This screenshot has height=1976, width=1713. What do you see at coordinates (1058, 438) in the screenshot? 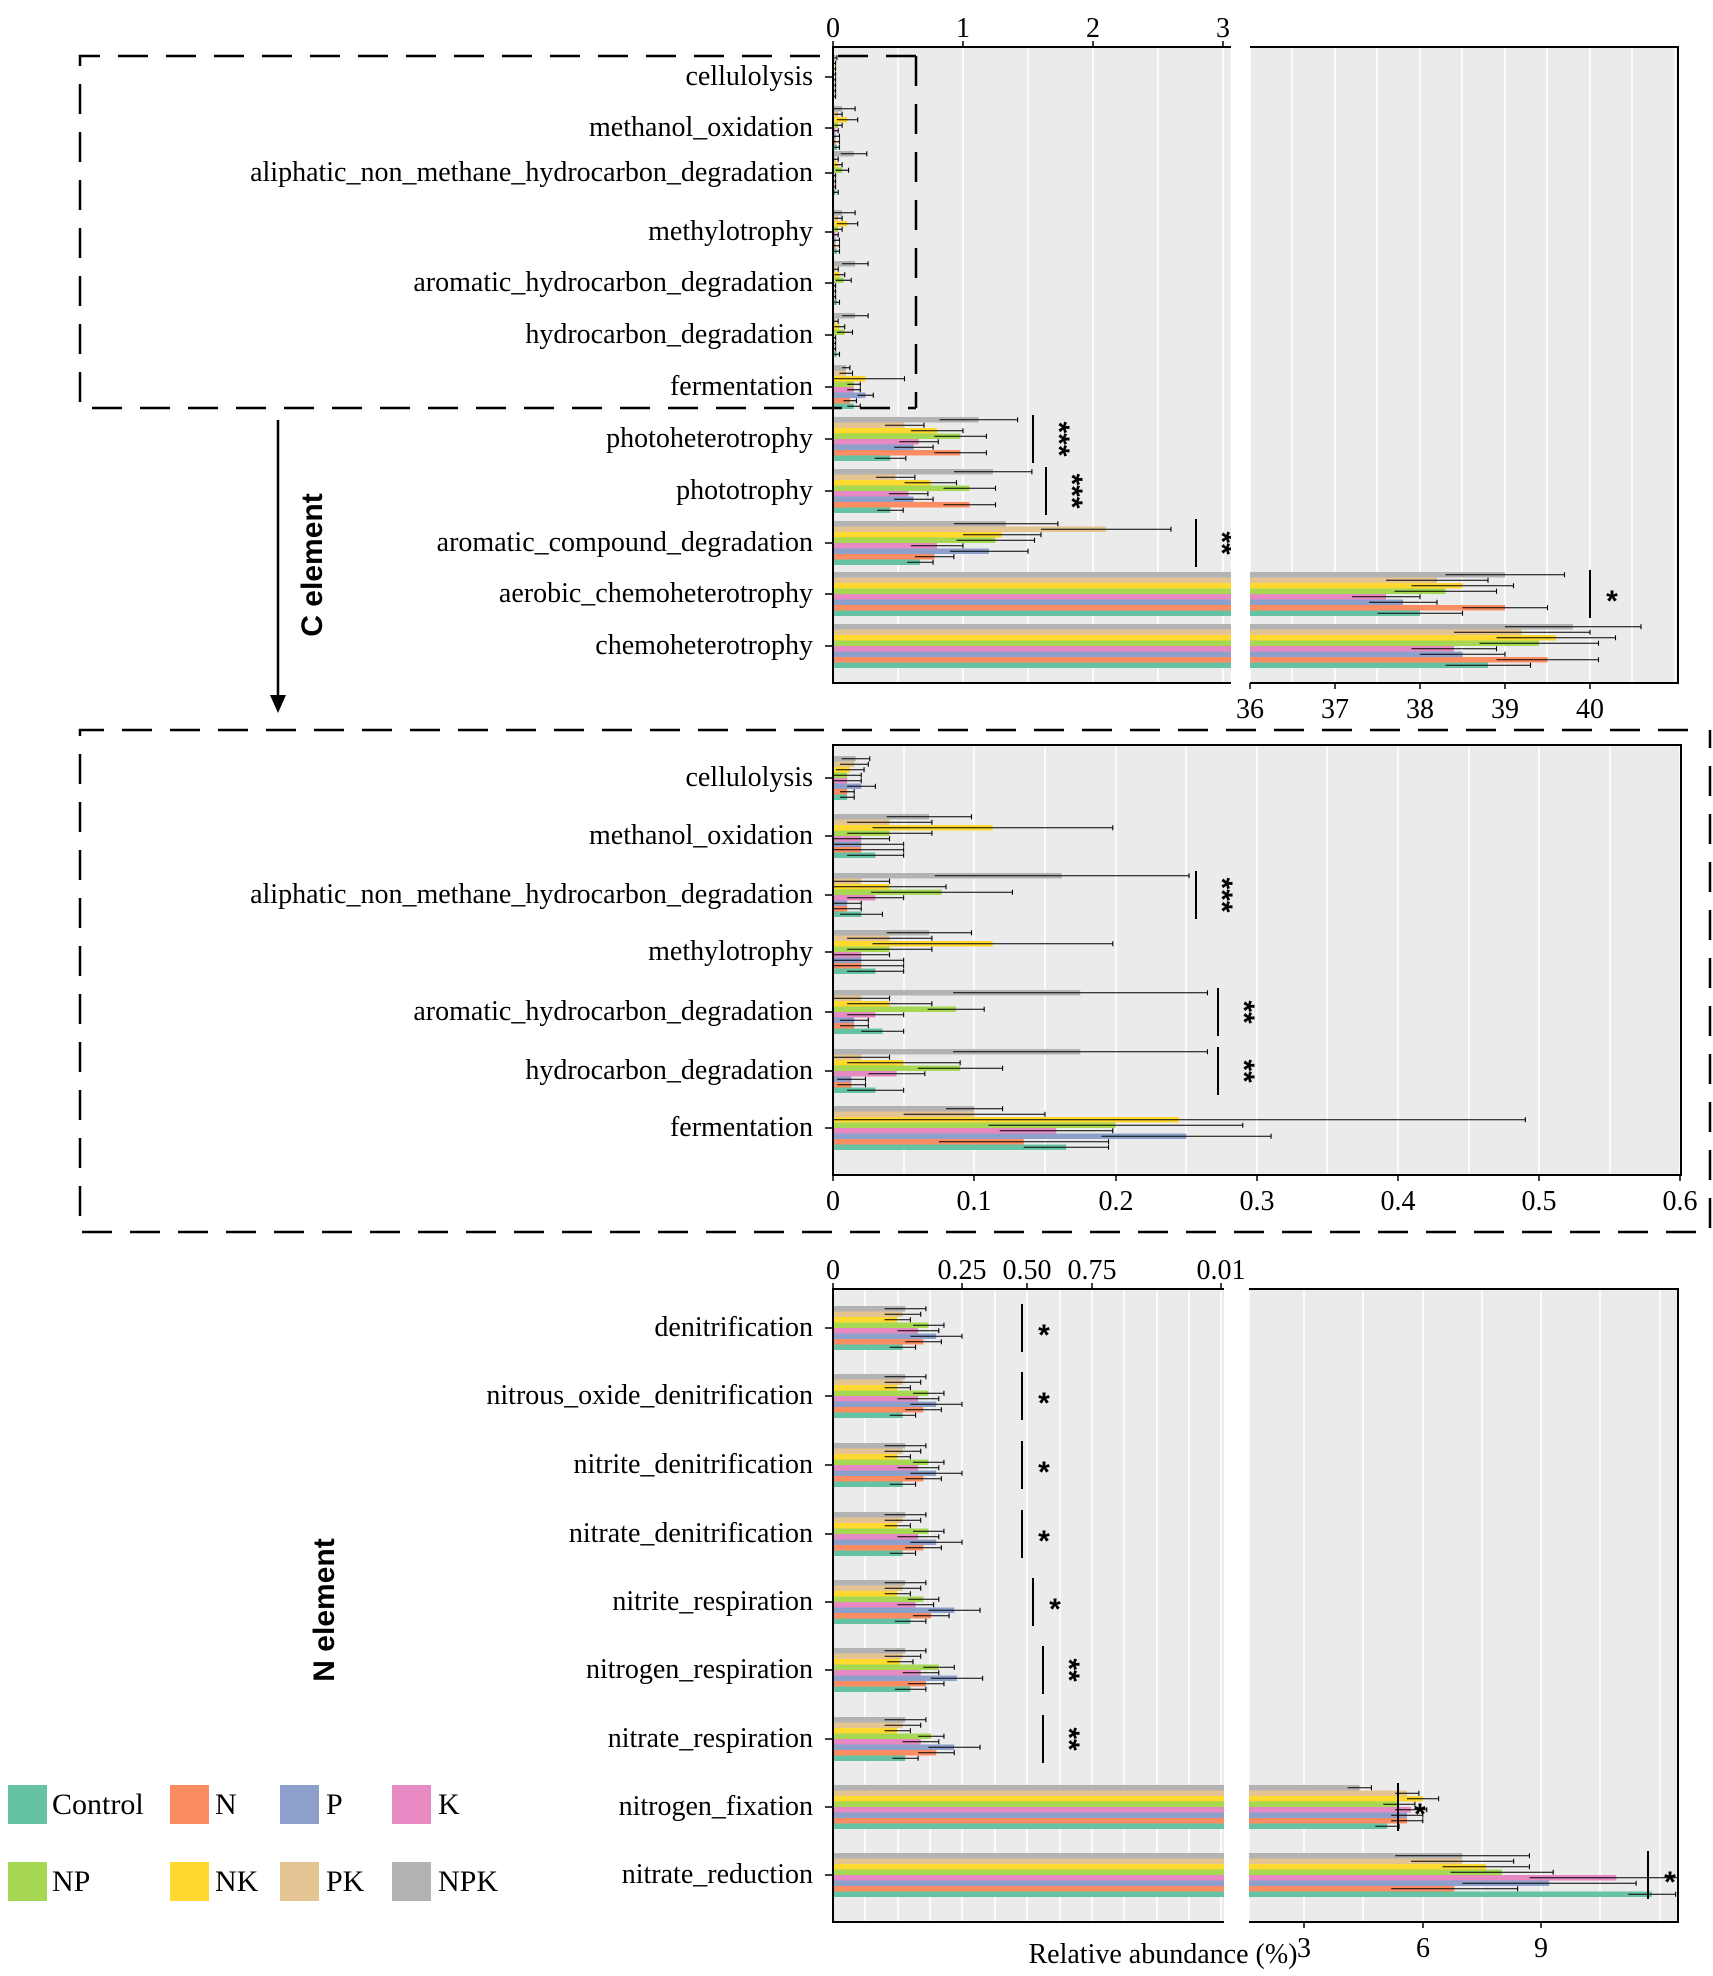
I see `significance-marker: ***` at bounding box center [1058, 438].